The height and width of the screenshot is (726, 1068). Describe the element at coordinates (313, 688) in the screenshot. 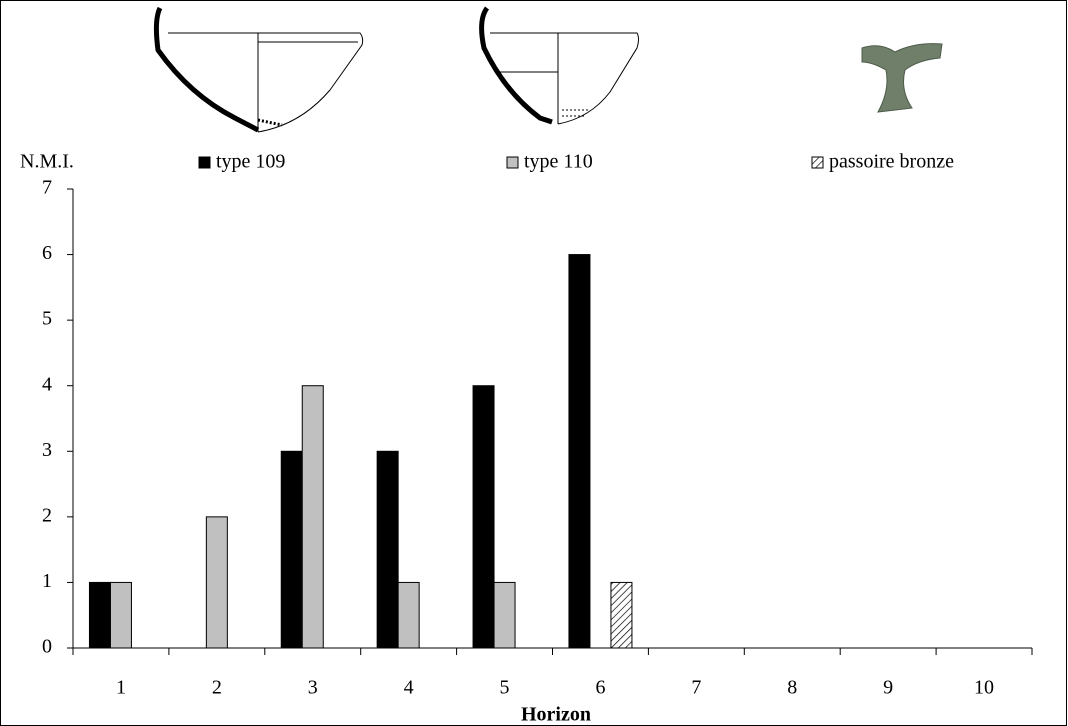

I see `x-tick-label: 3` at that location.